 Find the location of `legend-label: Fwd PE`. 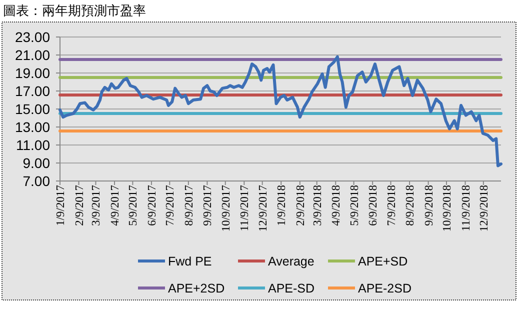

legend-label: Fwd PE is located at coordinates (190, 261).